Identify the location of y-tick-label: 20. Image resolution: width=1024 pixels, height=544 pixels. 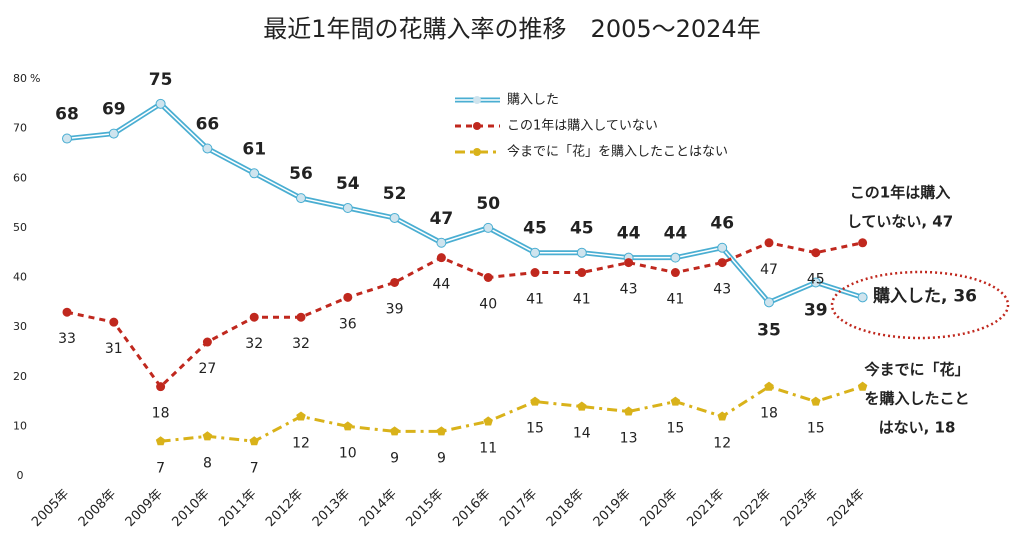
(20, 376).